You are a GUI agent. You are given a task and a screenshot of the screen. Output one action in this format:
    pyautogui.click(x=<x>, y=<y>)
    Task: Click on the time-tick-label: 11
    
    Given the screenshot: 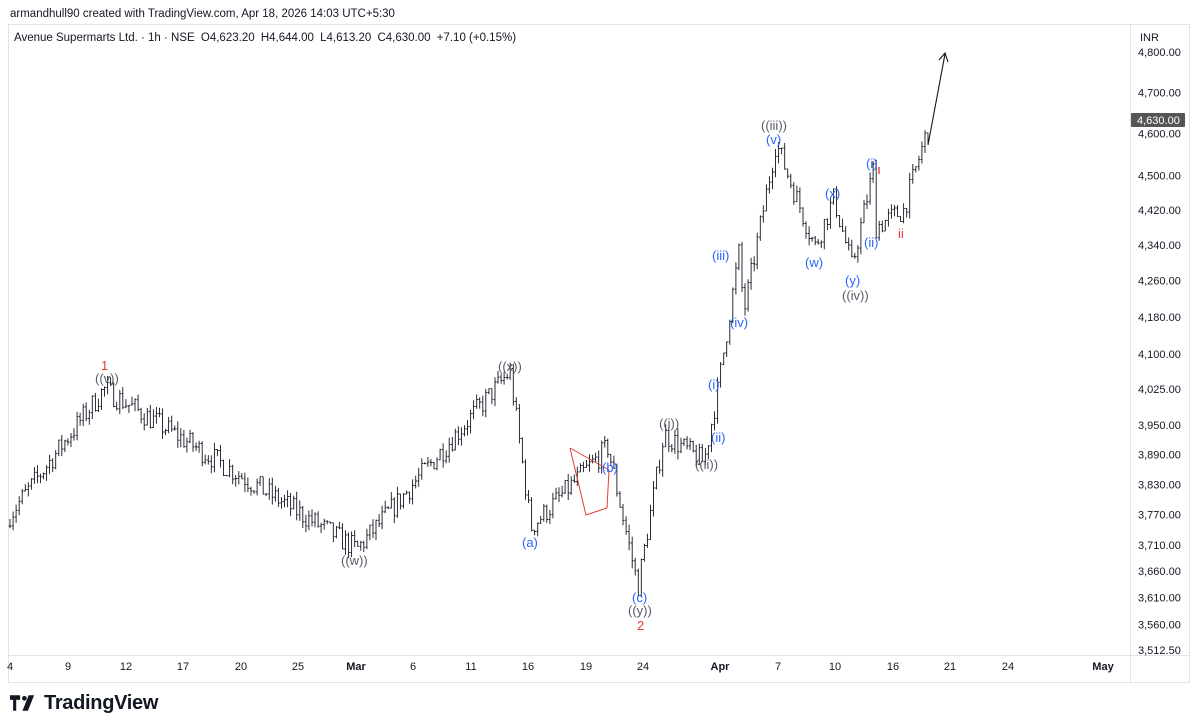 What is the action you would take?
    pyautogui.click(x=470, y=667)
    